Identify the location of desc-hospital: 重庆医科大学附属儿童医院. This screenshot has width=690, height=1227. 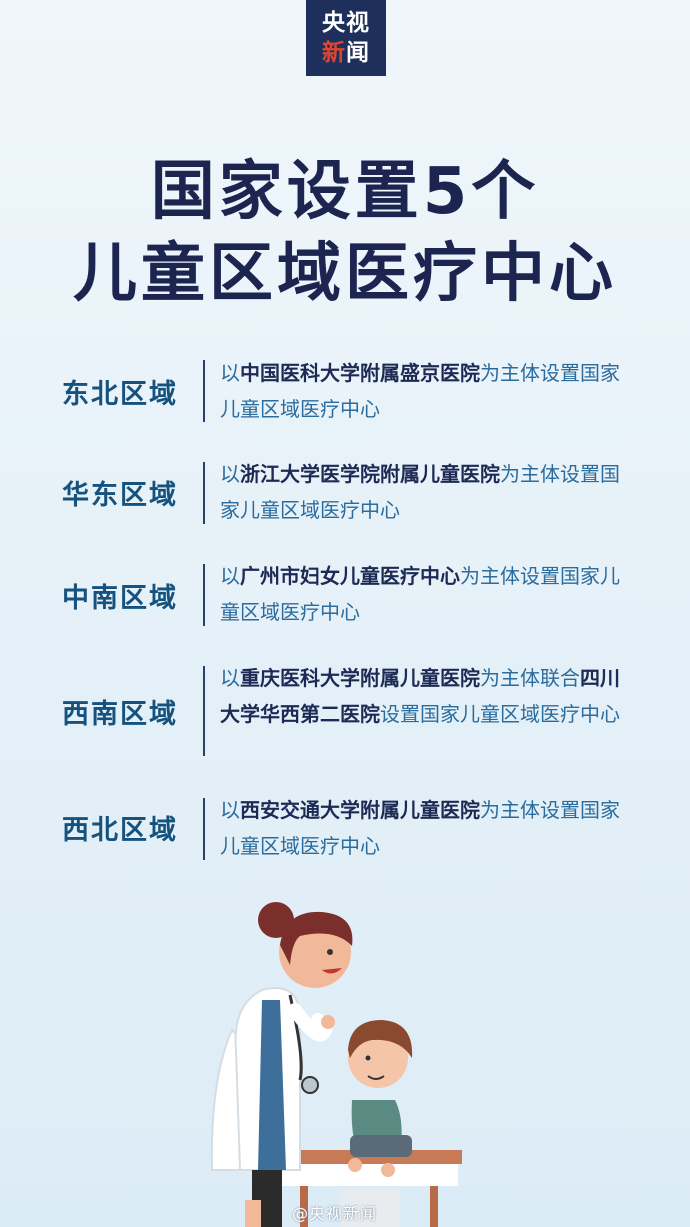
(360, 678).